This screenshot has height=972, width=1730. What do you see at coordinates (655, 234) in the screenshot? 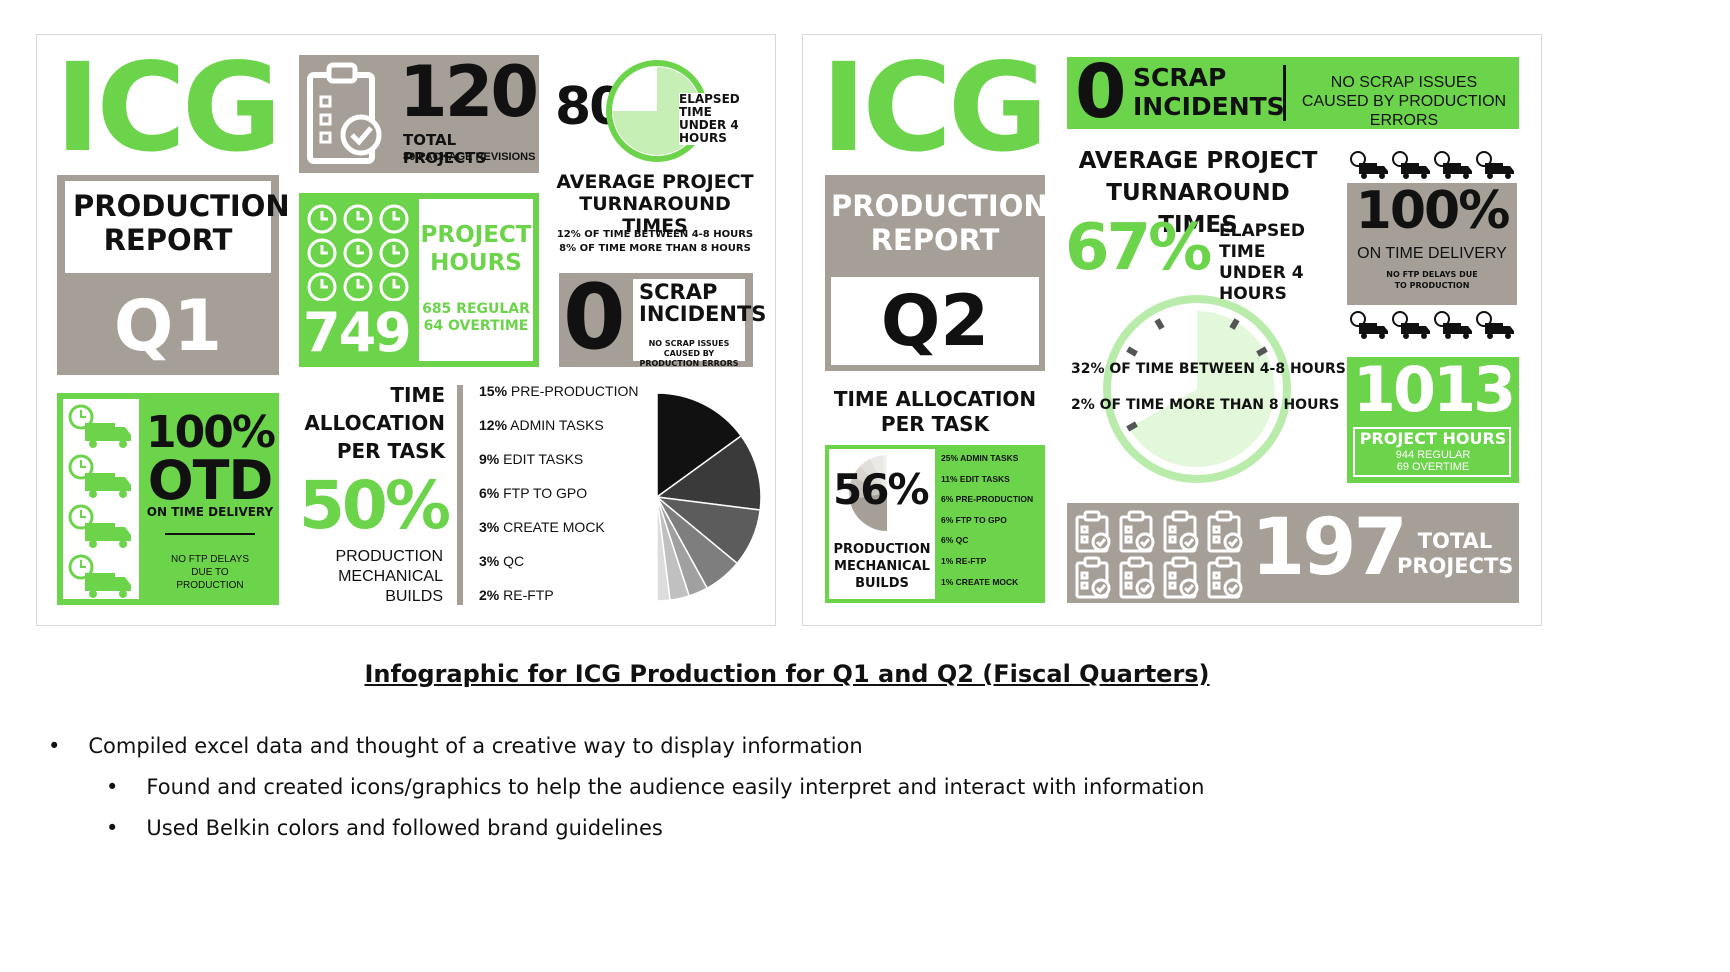
I see `q1-turn-line1: 12% OF TIME BETWEEN 4-8 HOURS` at bounding box center [655, 234].